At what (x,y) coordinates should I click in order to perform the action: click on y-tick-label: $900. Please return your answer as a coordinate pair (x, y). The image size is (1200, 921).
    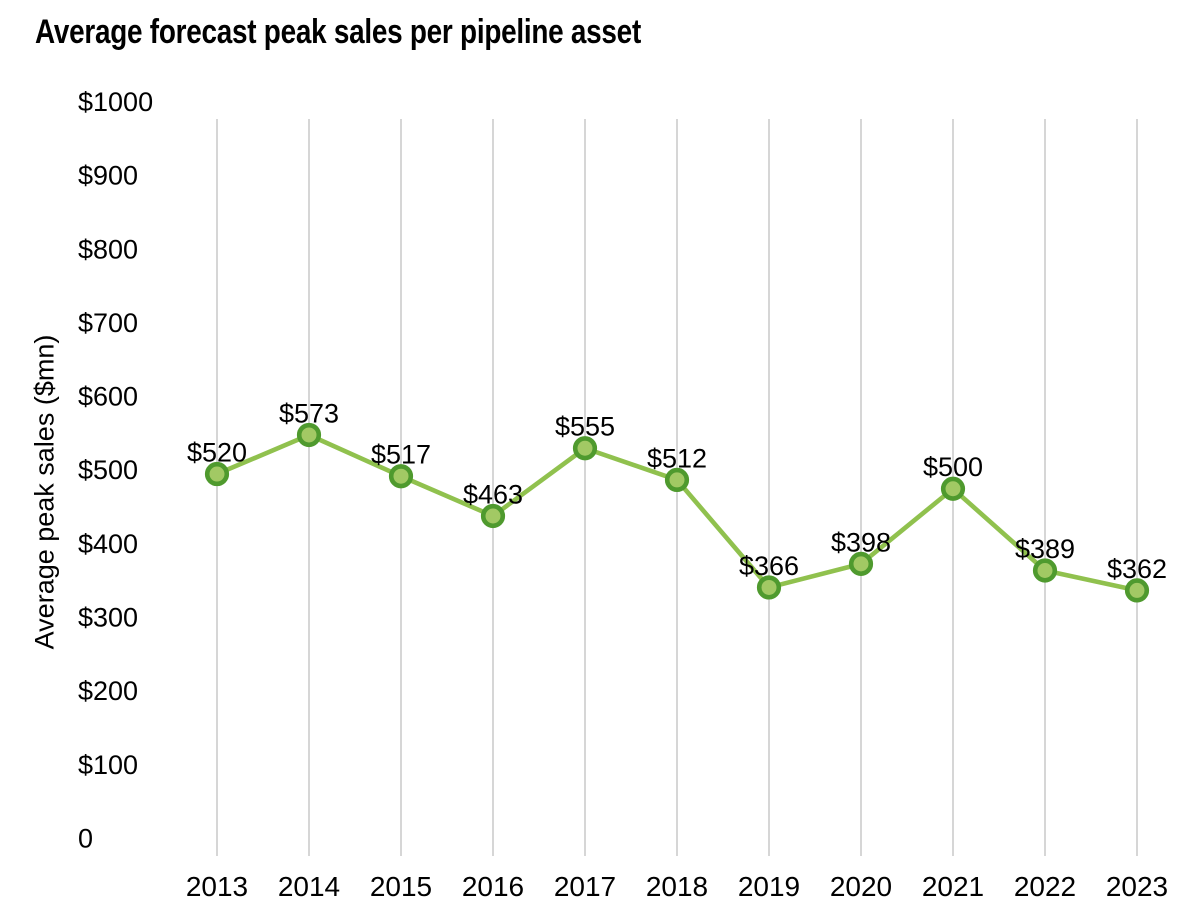
    Looking at the image, I should click on (108, 176).